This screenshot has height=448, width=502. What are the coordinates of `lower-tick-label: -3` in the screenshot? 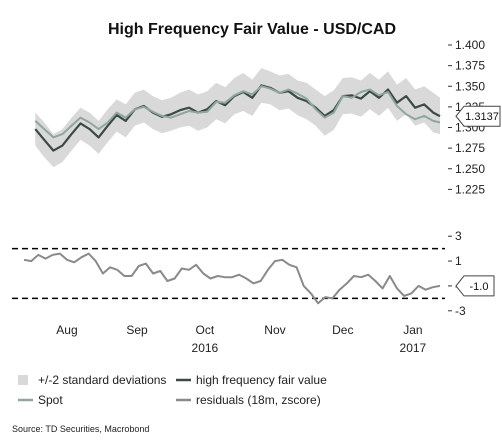 It's located at (460, 311).